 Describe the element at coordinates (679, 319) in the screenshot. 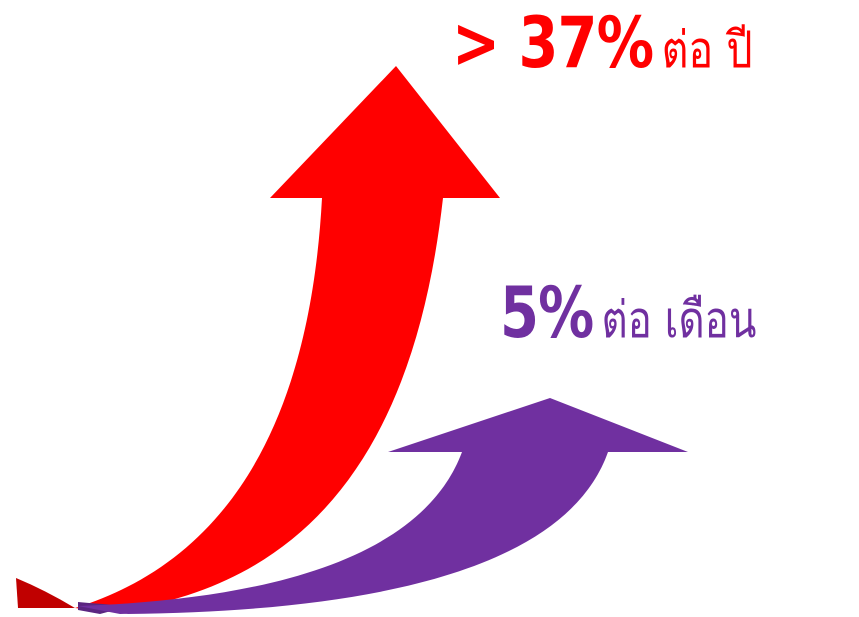

I see `monthly-growth-unit: ต่อ เดือน` at that location.